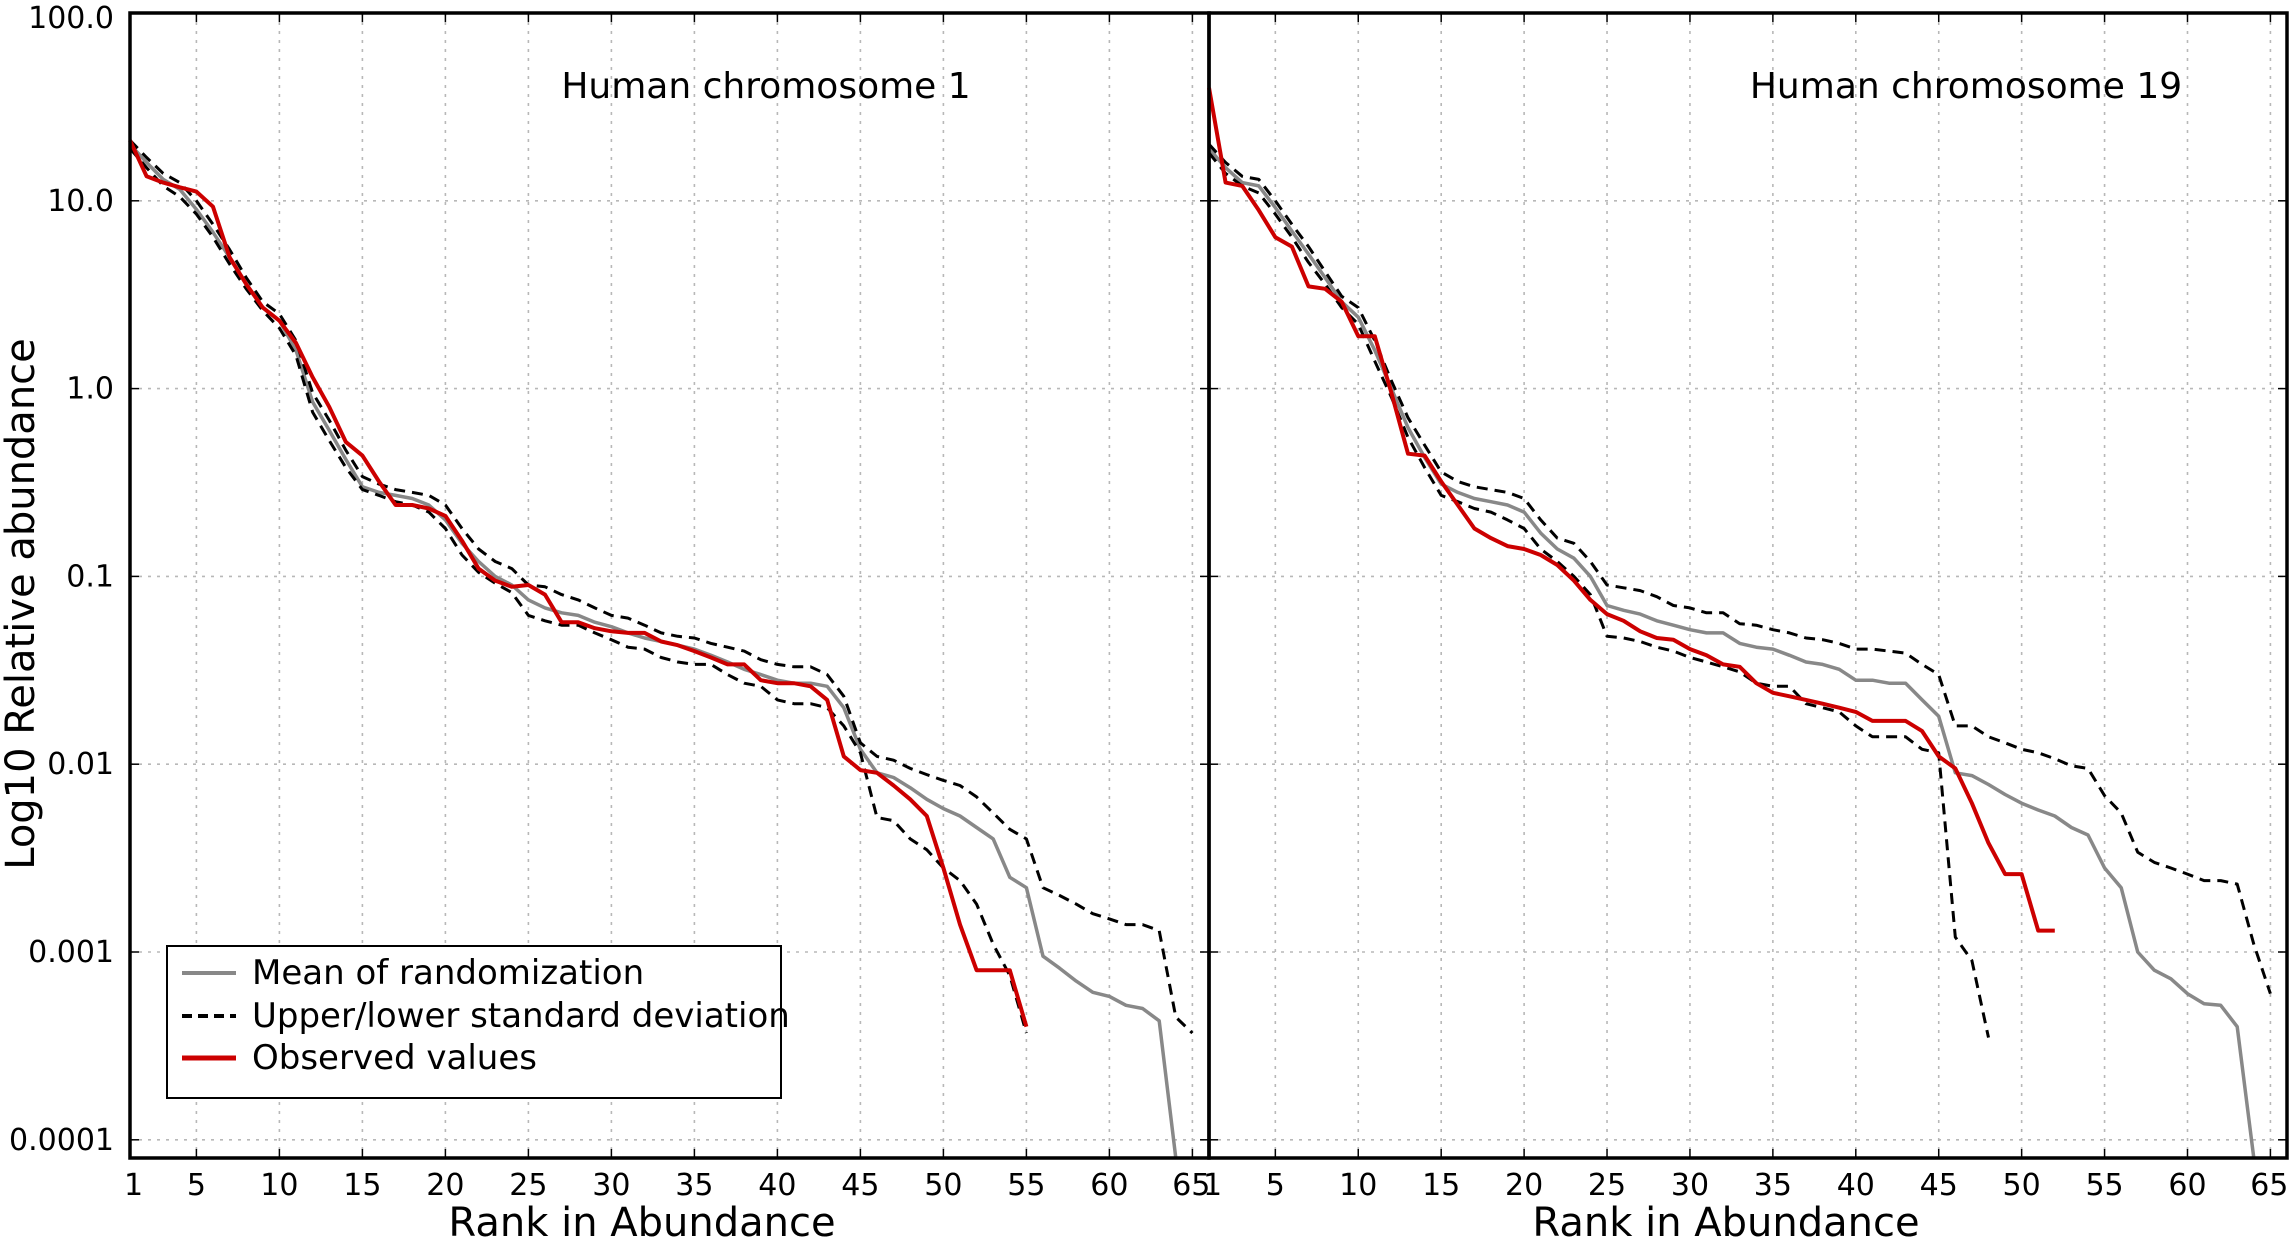  I want to click on y-tick-label: 1.0, so click(90, 389).